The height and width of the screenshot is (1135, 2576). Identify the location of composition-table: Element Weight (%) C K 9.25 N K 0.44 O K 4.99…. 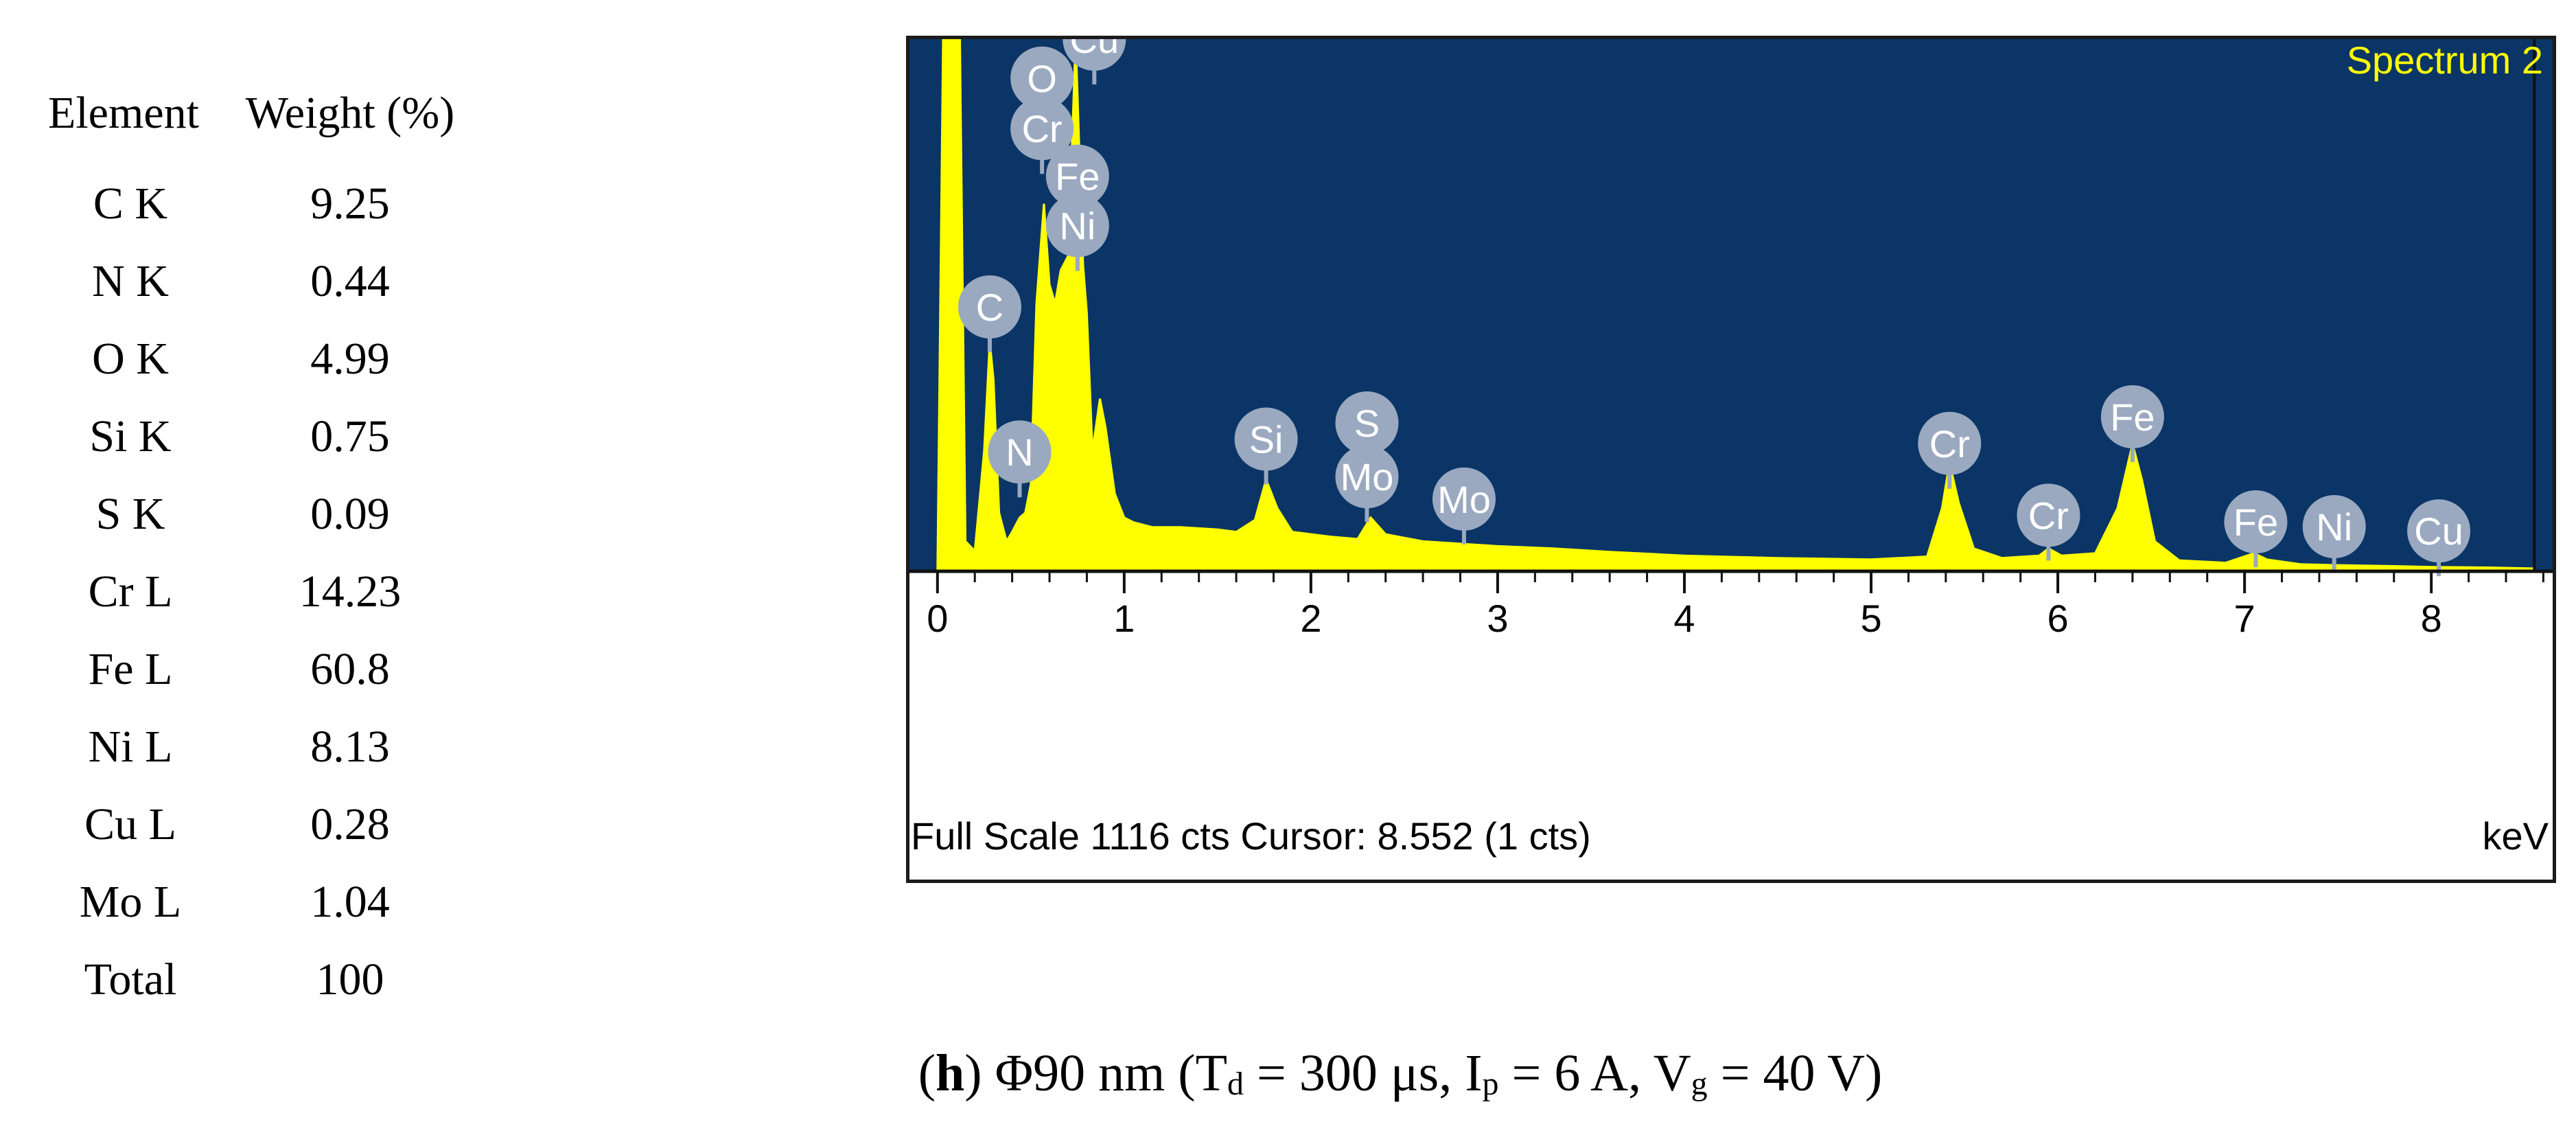
(247, 543).